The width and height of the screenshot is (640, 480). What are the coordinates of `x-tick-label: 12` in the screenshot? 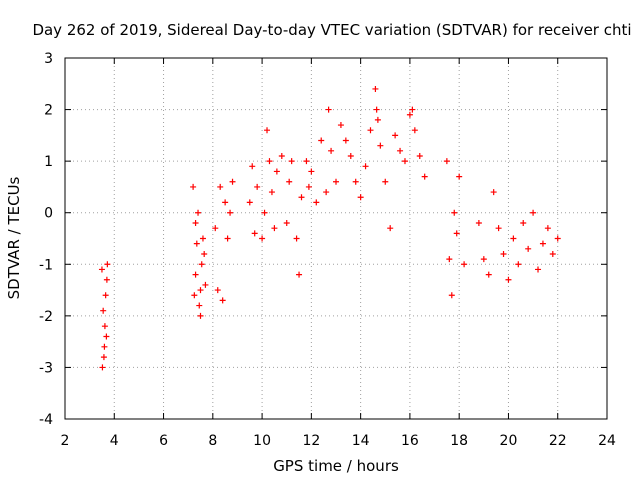 It's located at (311, 441).